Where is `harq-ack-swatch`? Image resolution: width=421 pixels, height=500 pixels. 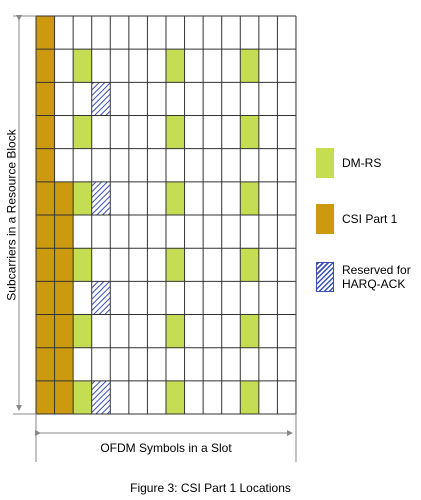 harq-ack-swatch is located at coordinates (325, 277).